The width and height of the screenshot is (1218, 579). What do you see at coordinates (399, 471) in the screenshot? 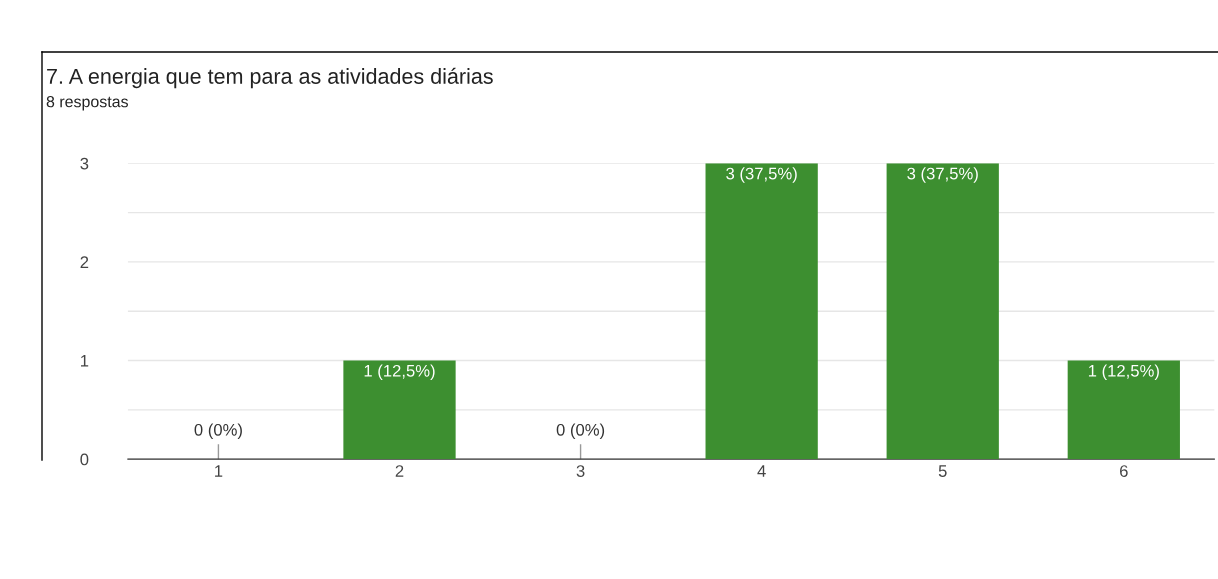
I see `x-tick-label: 2` at bounding box center [399, 471].